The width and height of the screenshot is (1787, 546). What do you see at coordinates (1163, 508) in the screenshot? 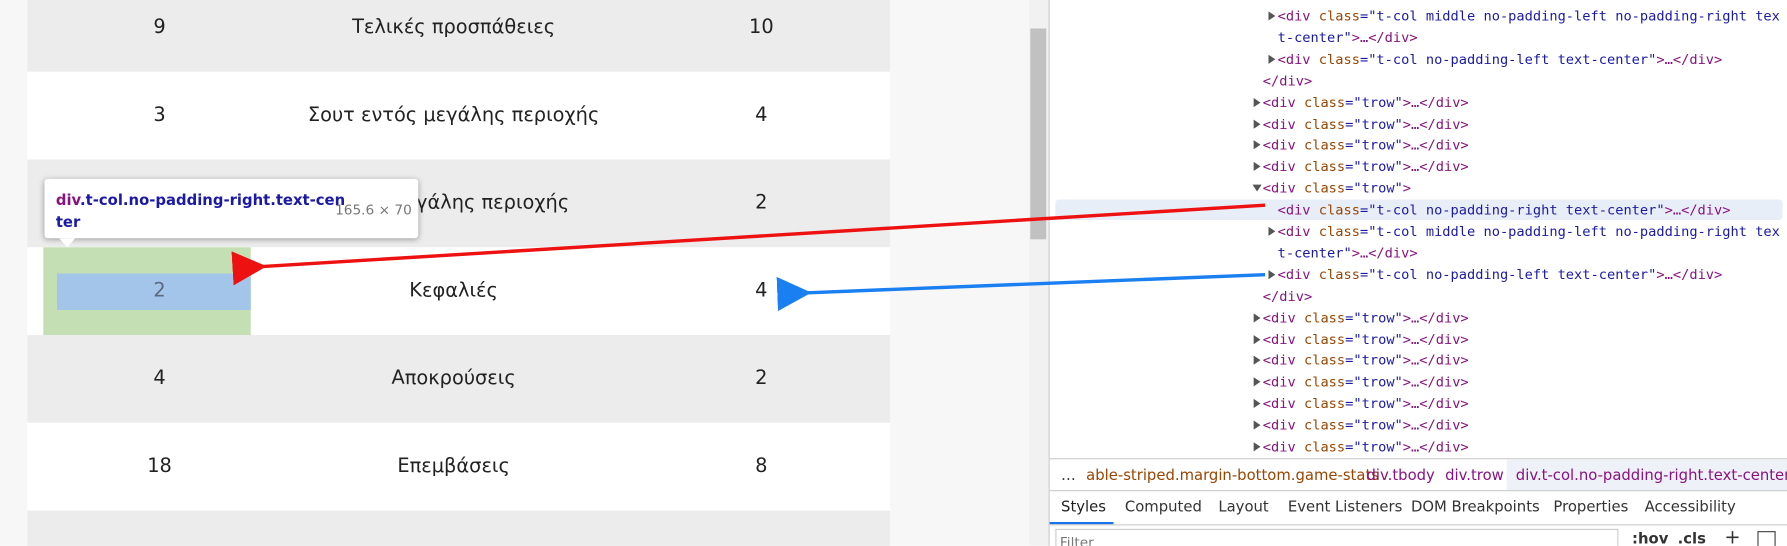
I see `panel-tab: Computed` at bounding box center [1163, 508].